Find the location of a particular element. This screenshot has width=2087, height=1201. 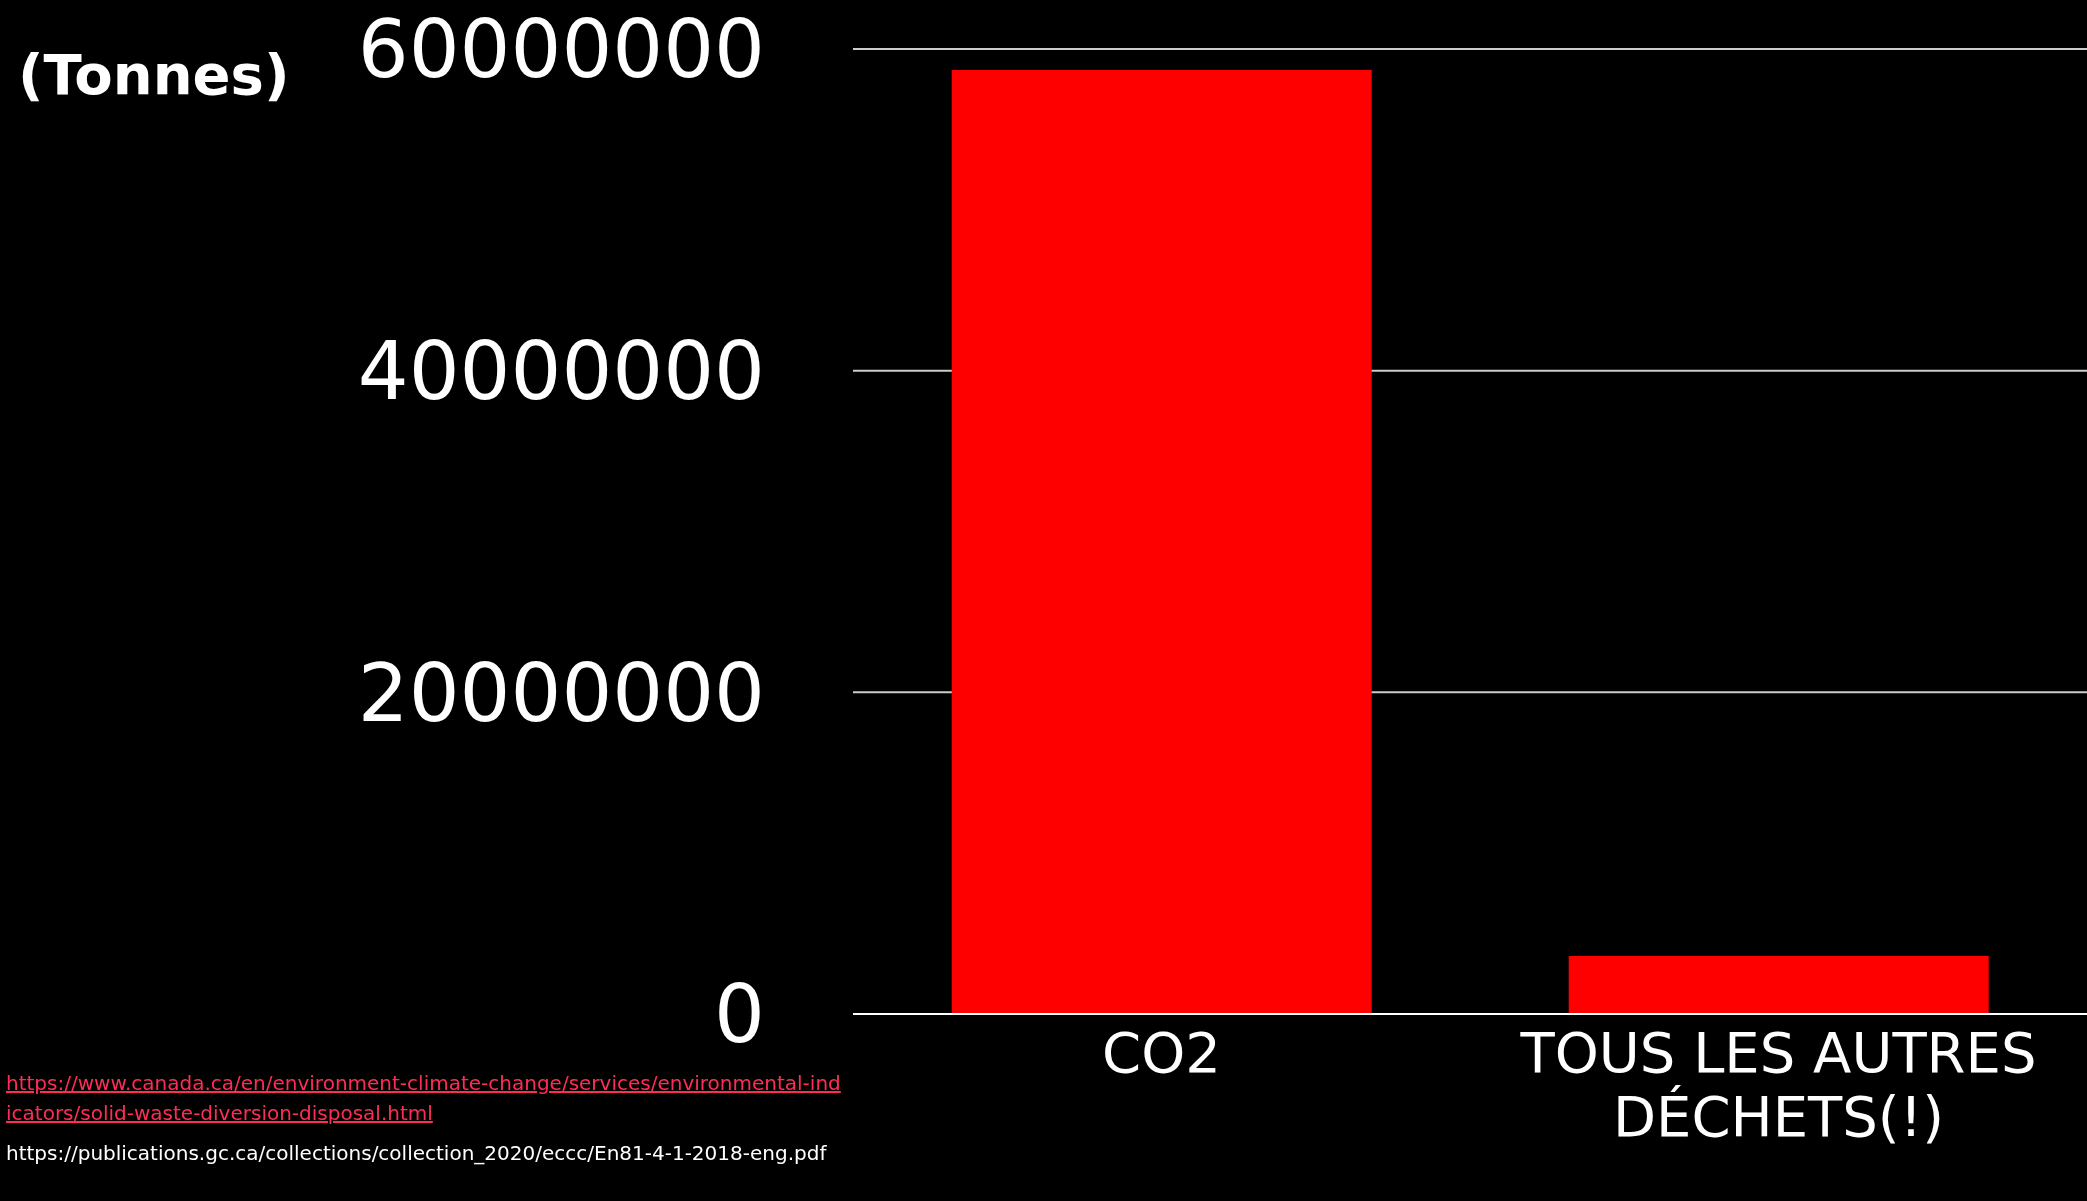

text: https://publications.gc.ca/collections/collection_2020/eccc/En81-4-1-2018-eng.pdf is located at coordinates (417, 1153).